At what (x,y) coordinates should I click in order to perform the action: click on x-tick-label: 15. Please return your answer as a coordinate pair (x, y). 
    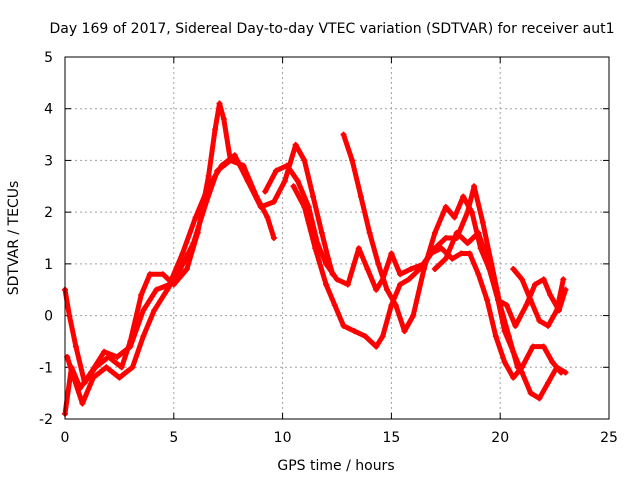
    Looking at the image, I should click on (391, 438).